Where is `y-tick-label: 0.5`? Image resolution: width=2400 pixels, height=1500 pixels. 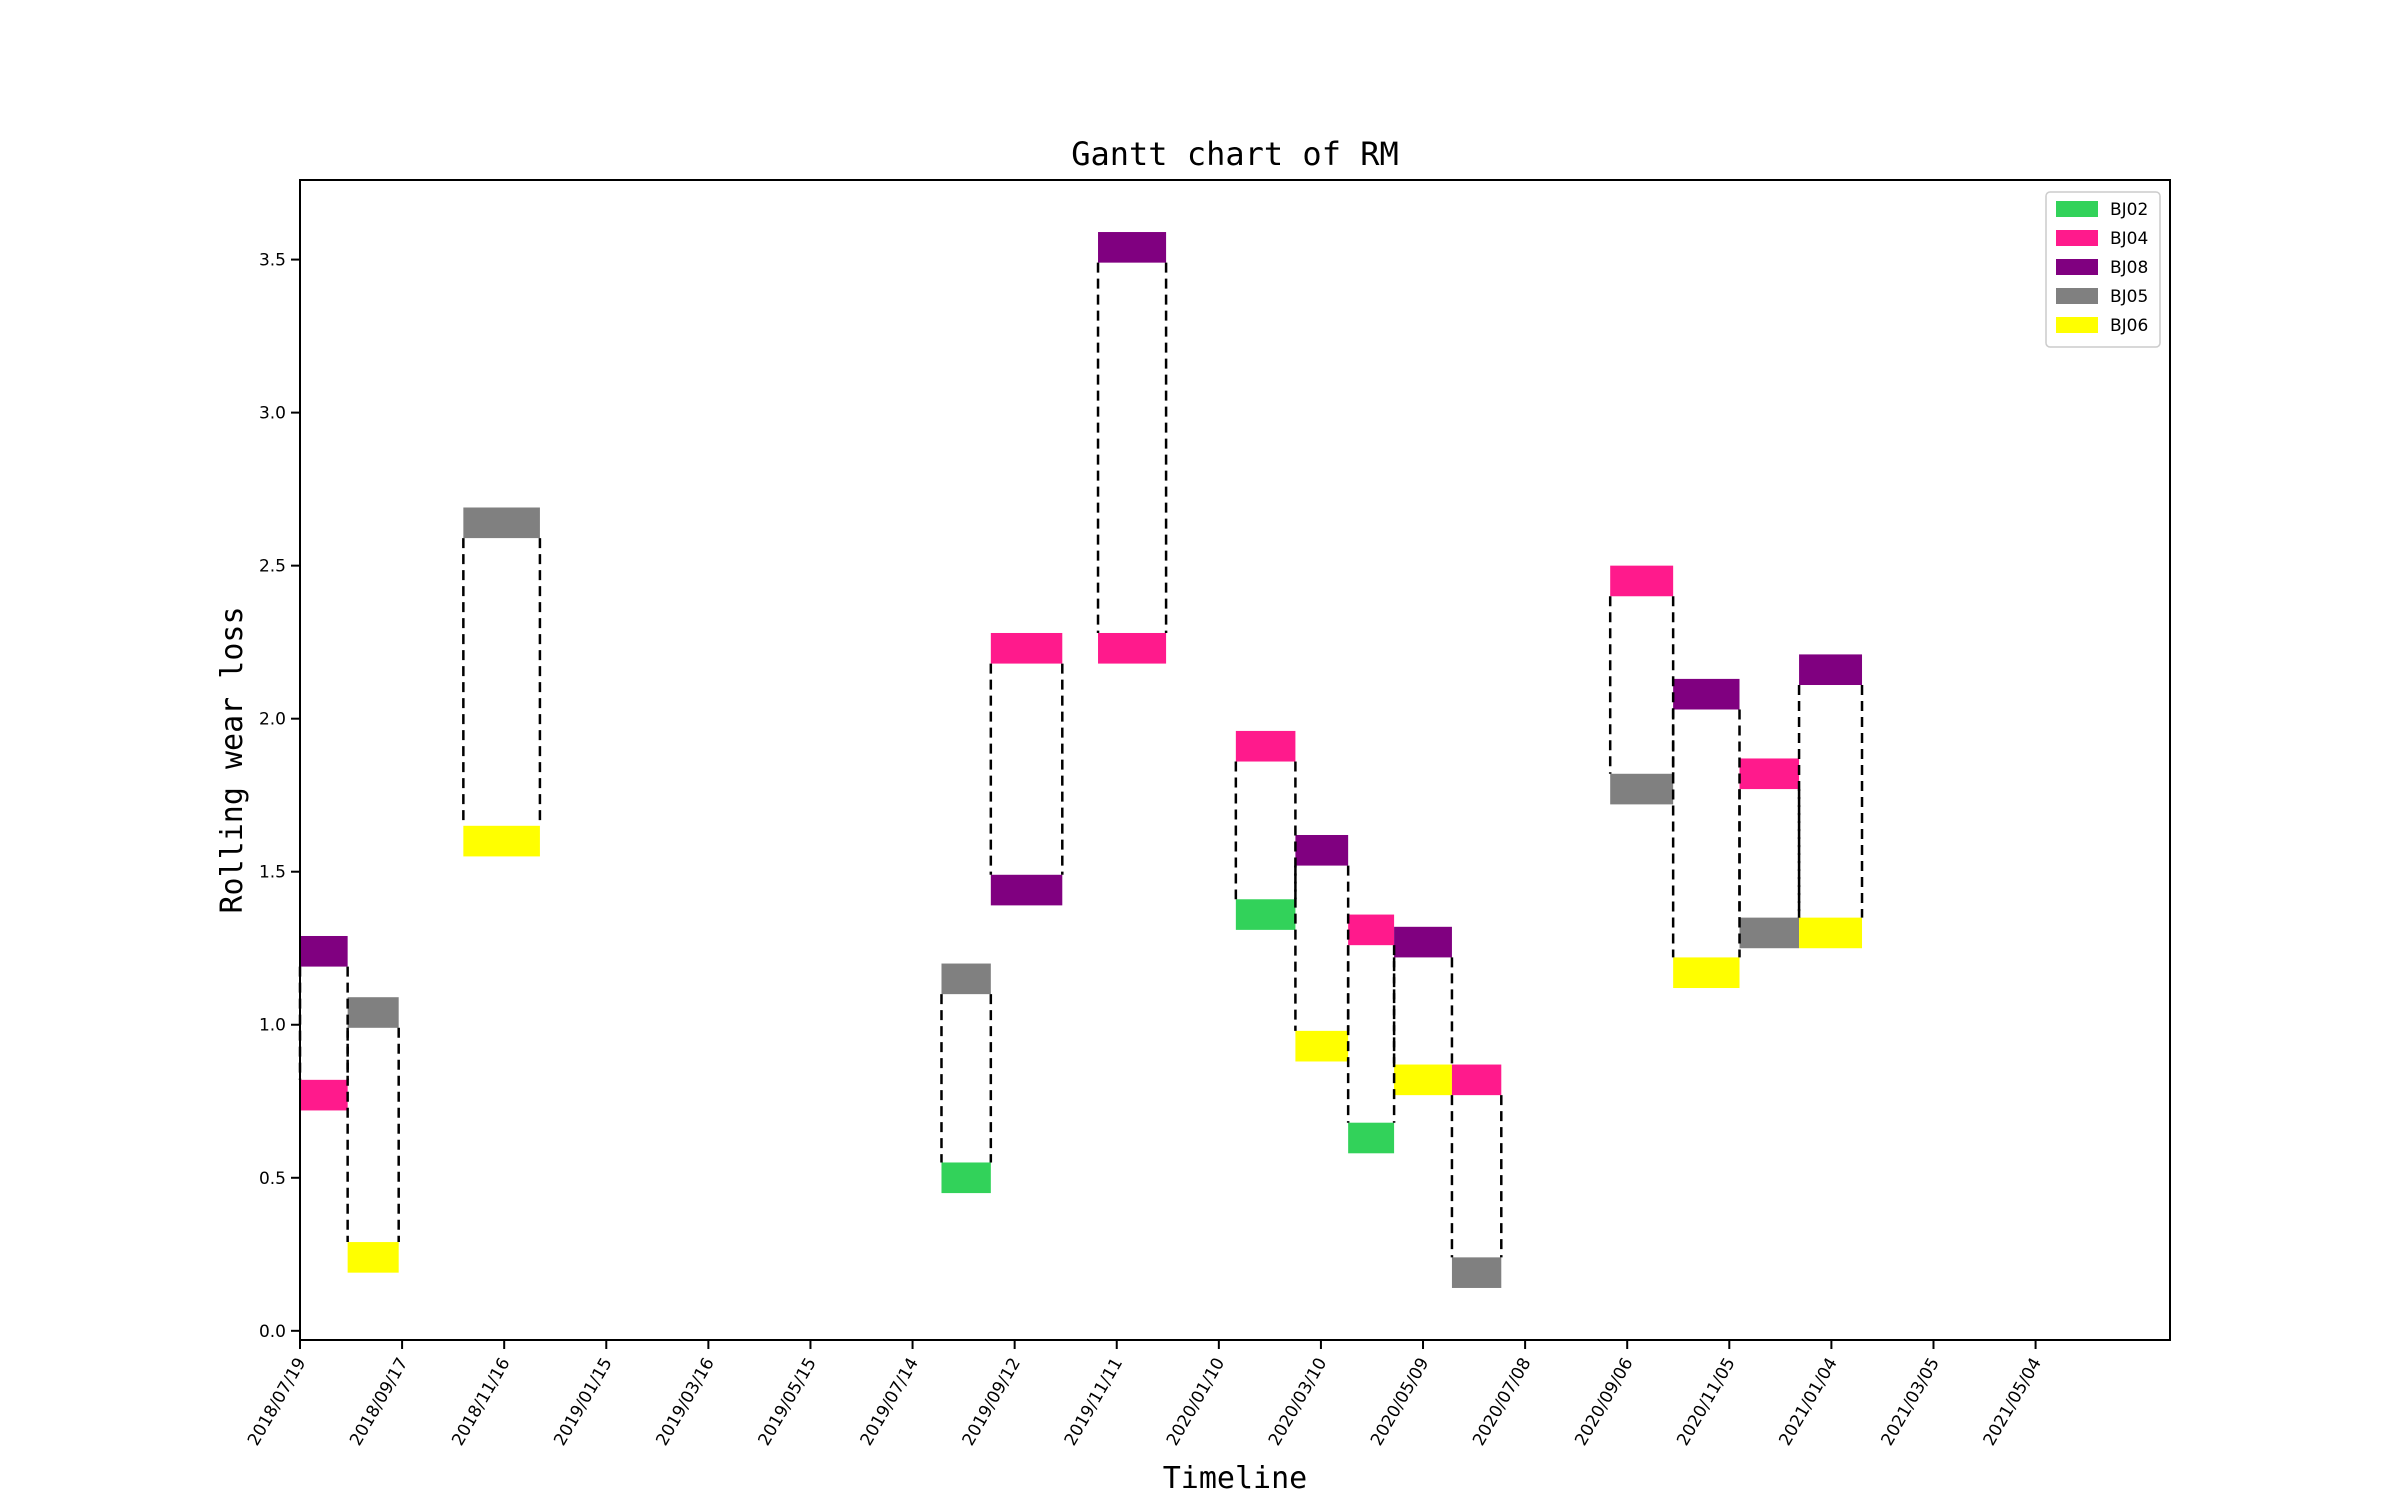 y-tick-label: 0.5 is located at coordinates (272, 1179).